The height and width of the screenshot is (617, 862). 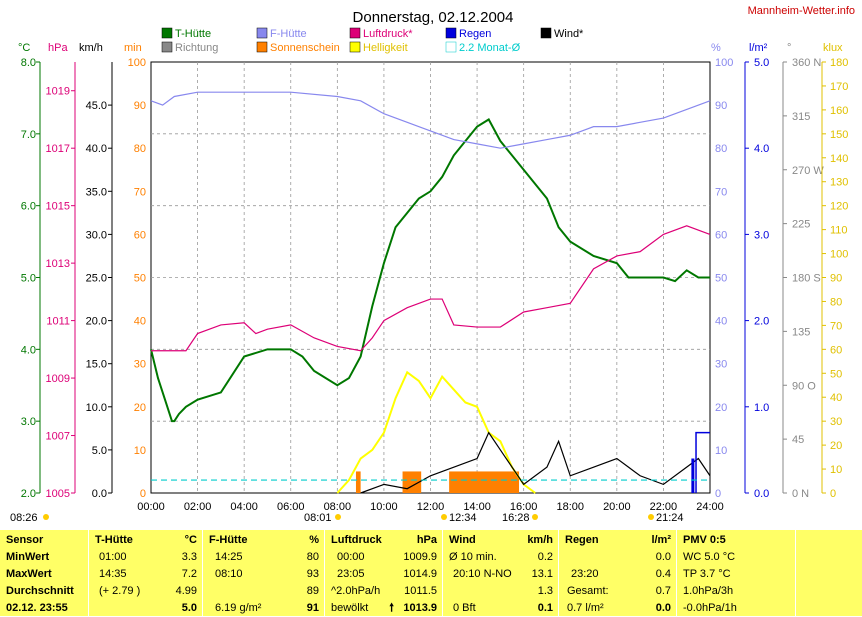 What do you see at coordinates (804, 386) in the screenshot?
I see `direction-tick-label: 90 O` at bounding box center [804, 386].